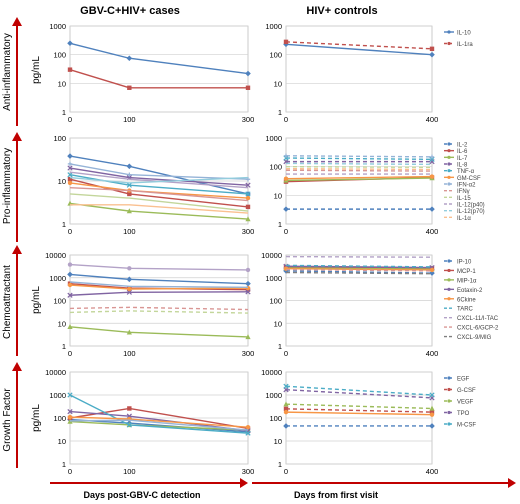 This screenshot has width=520, height=504. Describe the element at coordinates (336, 495) in the screenshot. I see `right-x-axis-label: Days from first visit` at that location.